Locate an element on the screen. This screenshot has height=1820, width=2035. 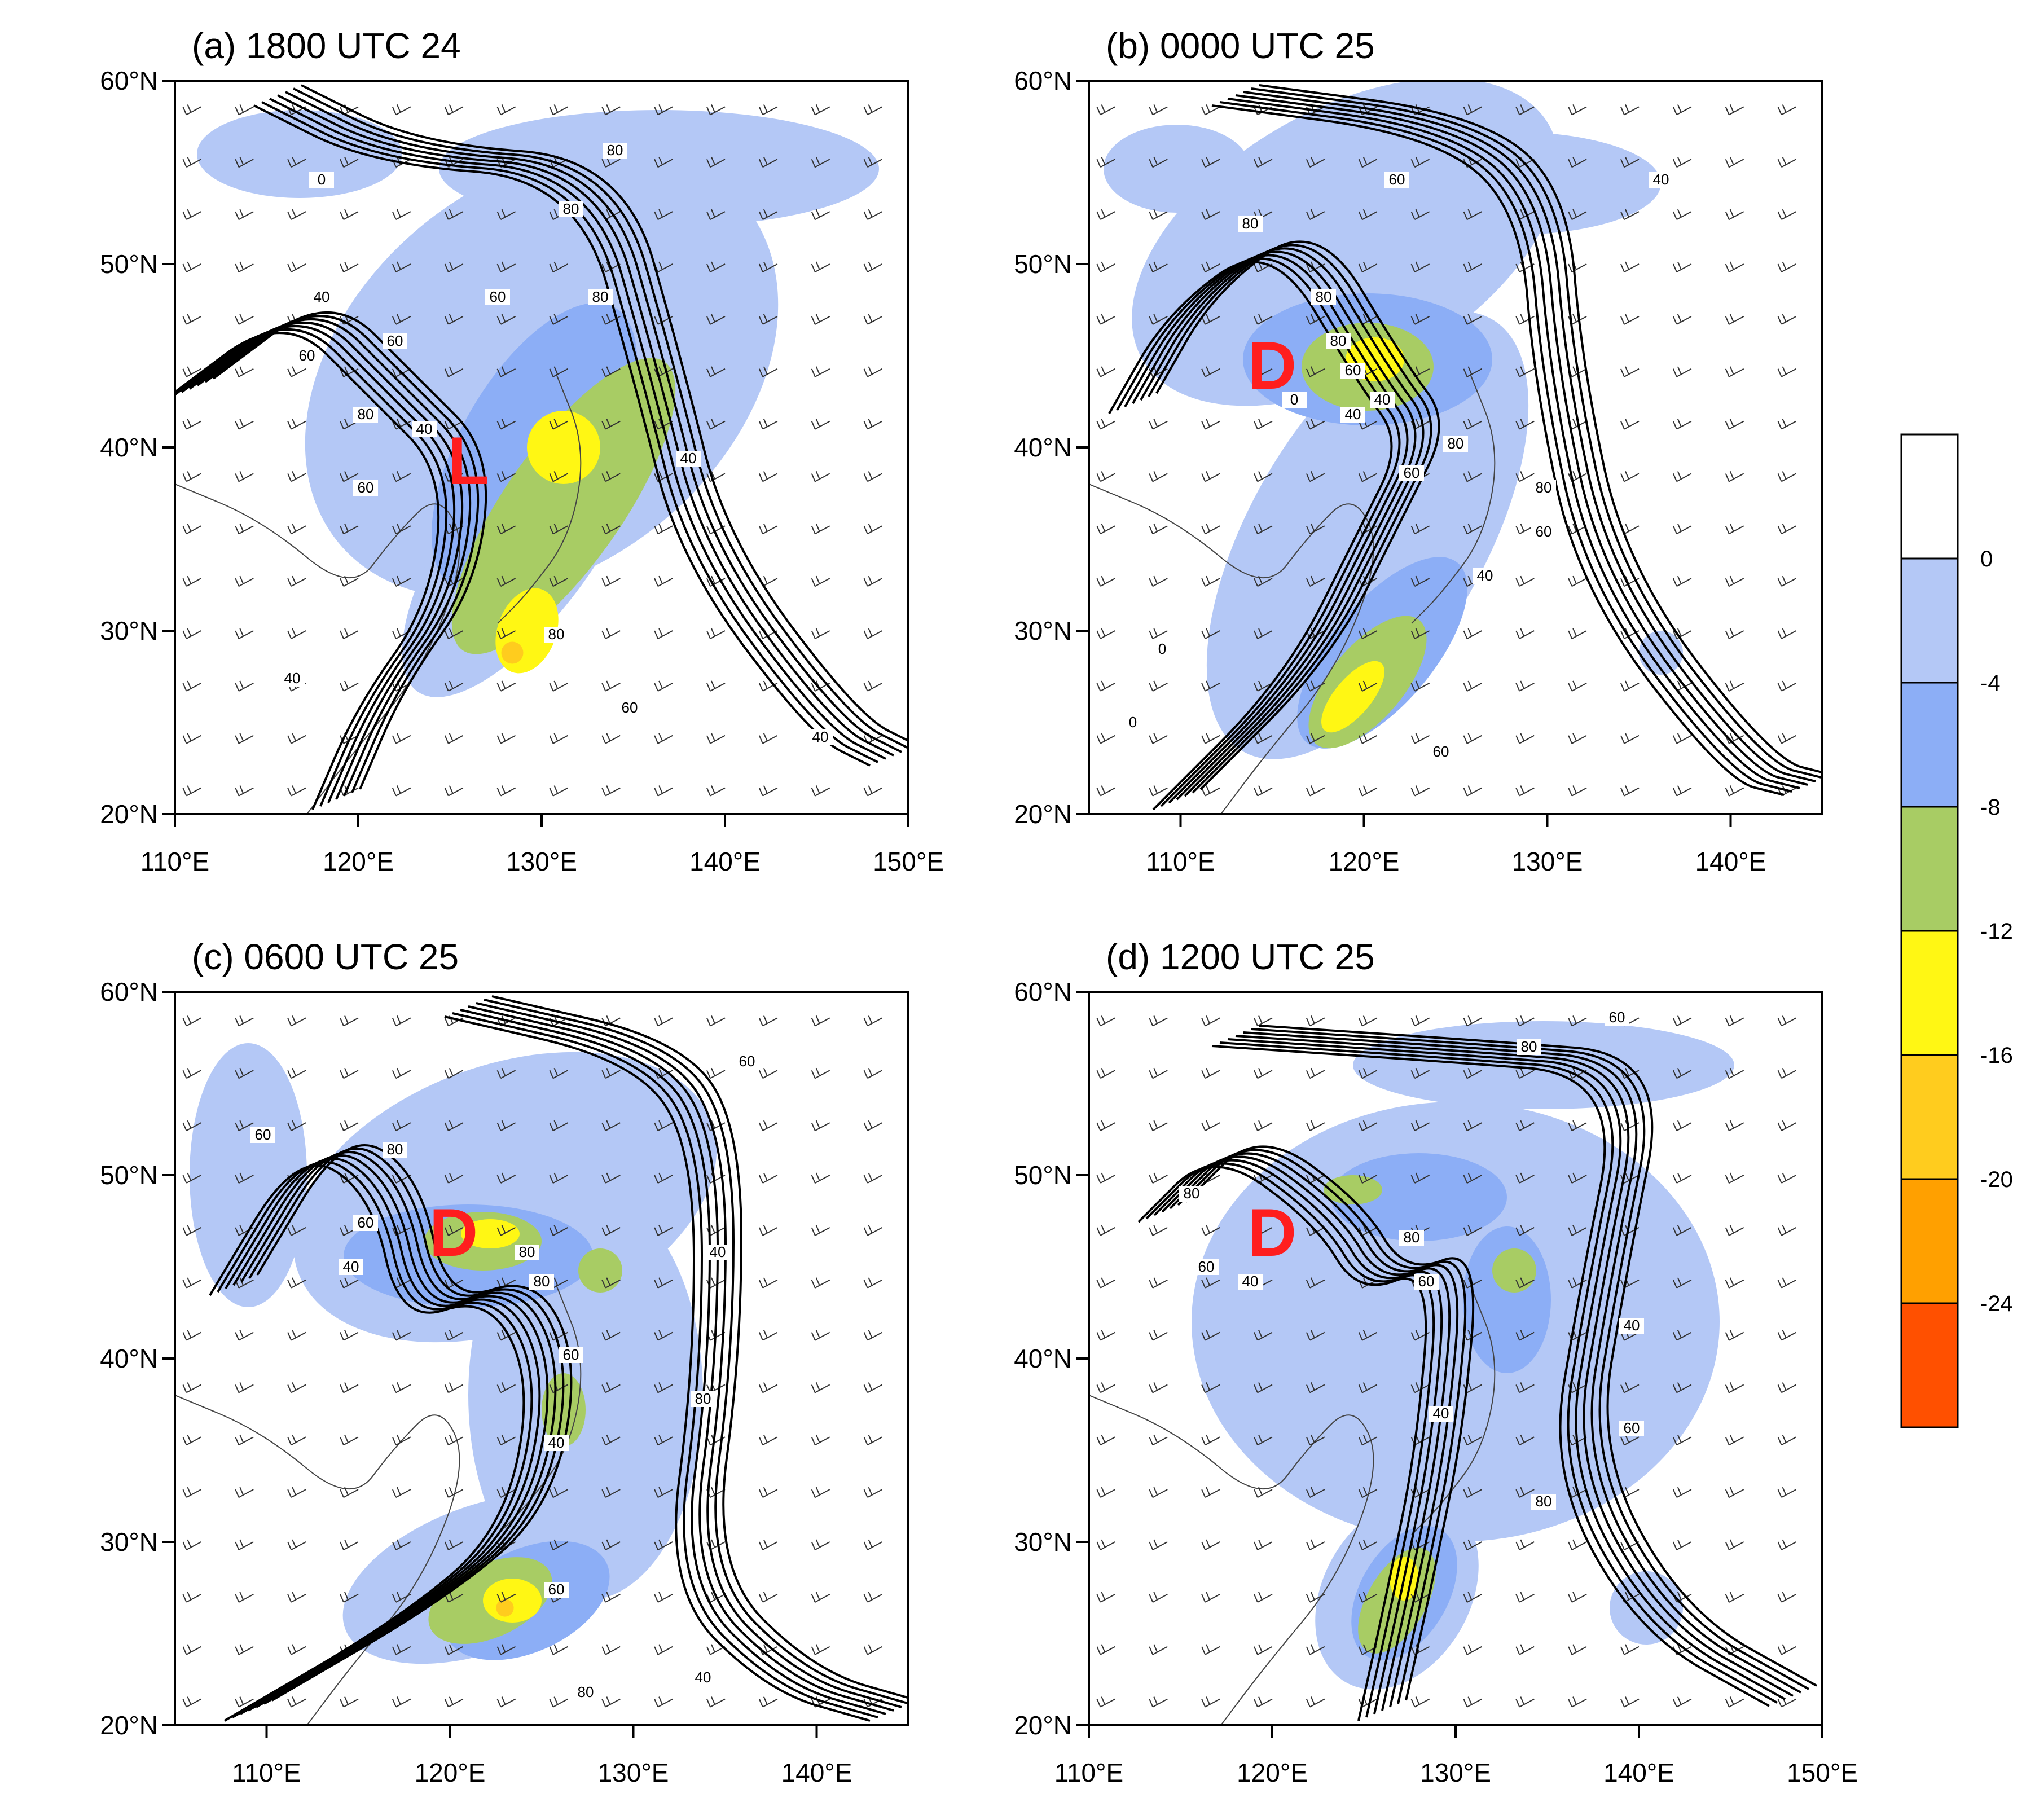
panel-title: (c) 0600 UTC 25 is located at coordinates (325, 957).